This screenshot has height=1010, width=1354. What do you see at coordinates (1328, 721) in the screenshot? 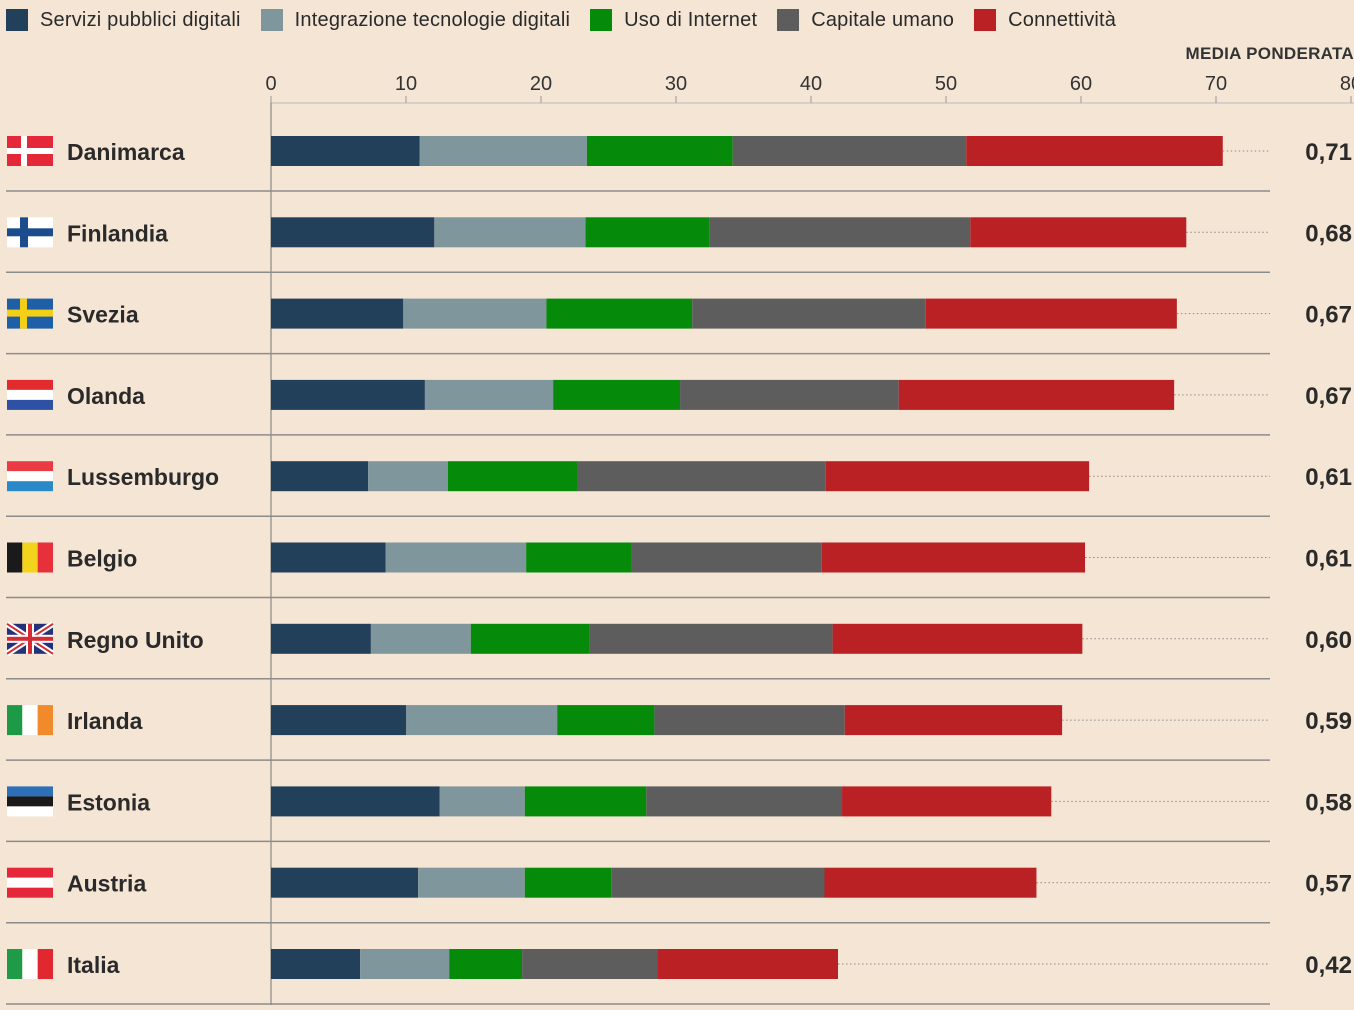
I see `score-label: 0,59` at bounding box center [1328, 721].